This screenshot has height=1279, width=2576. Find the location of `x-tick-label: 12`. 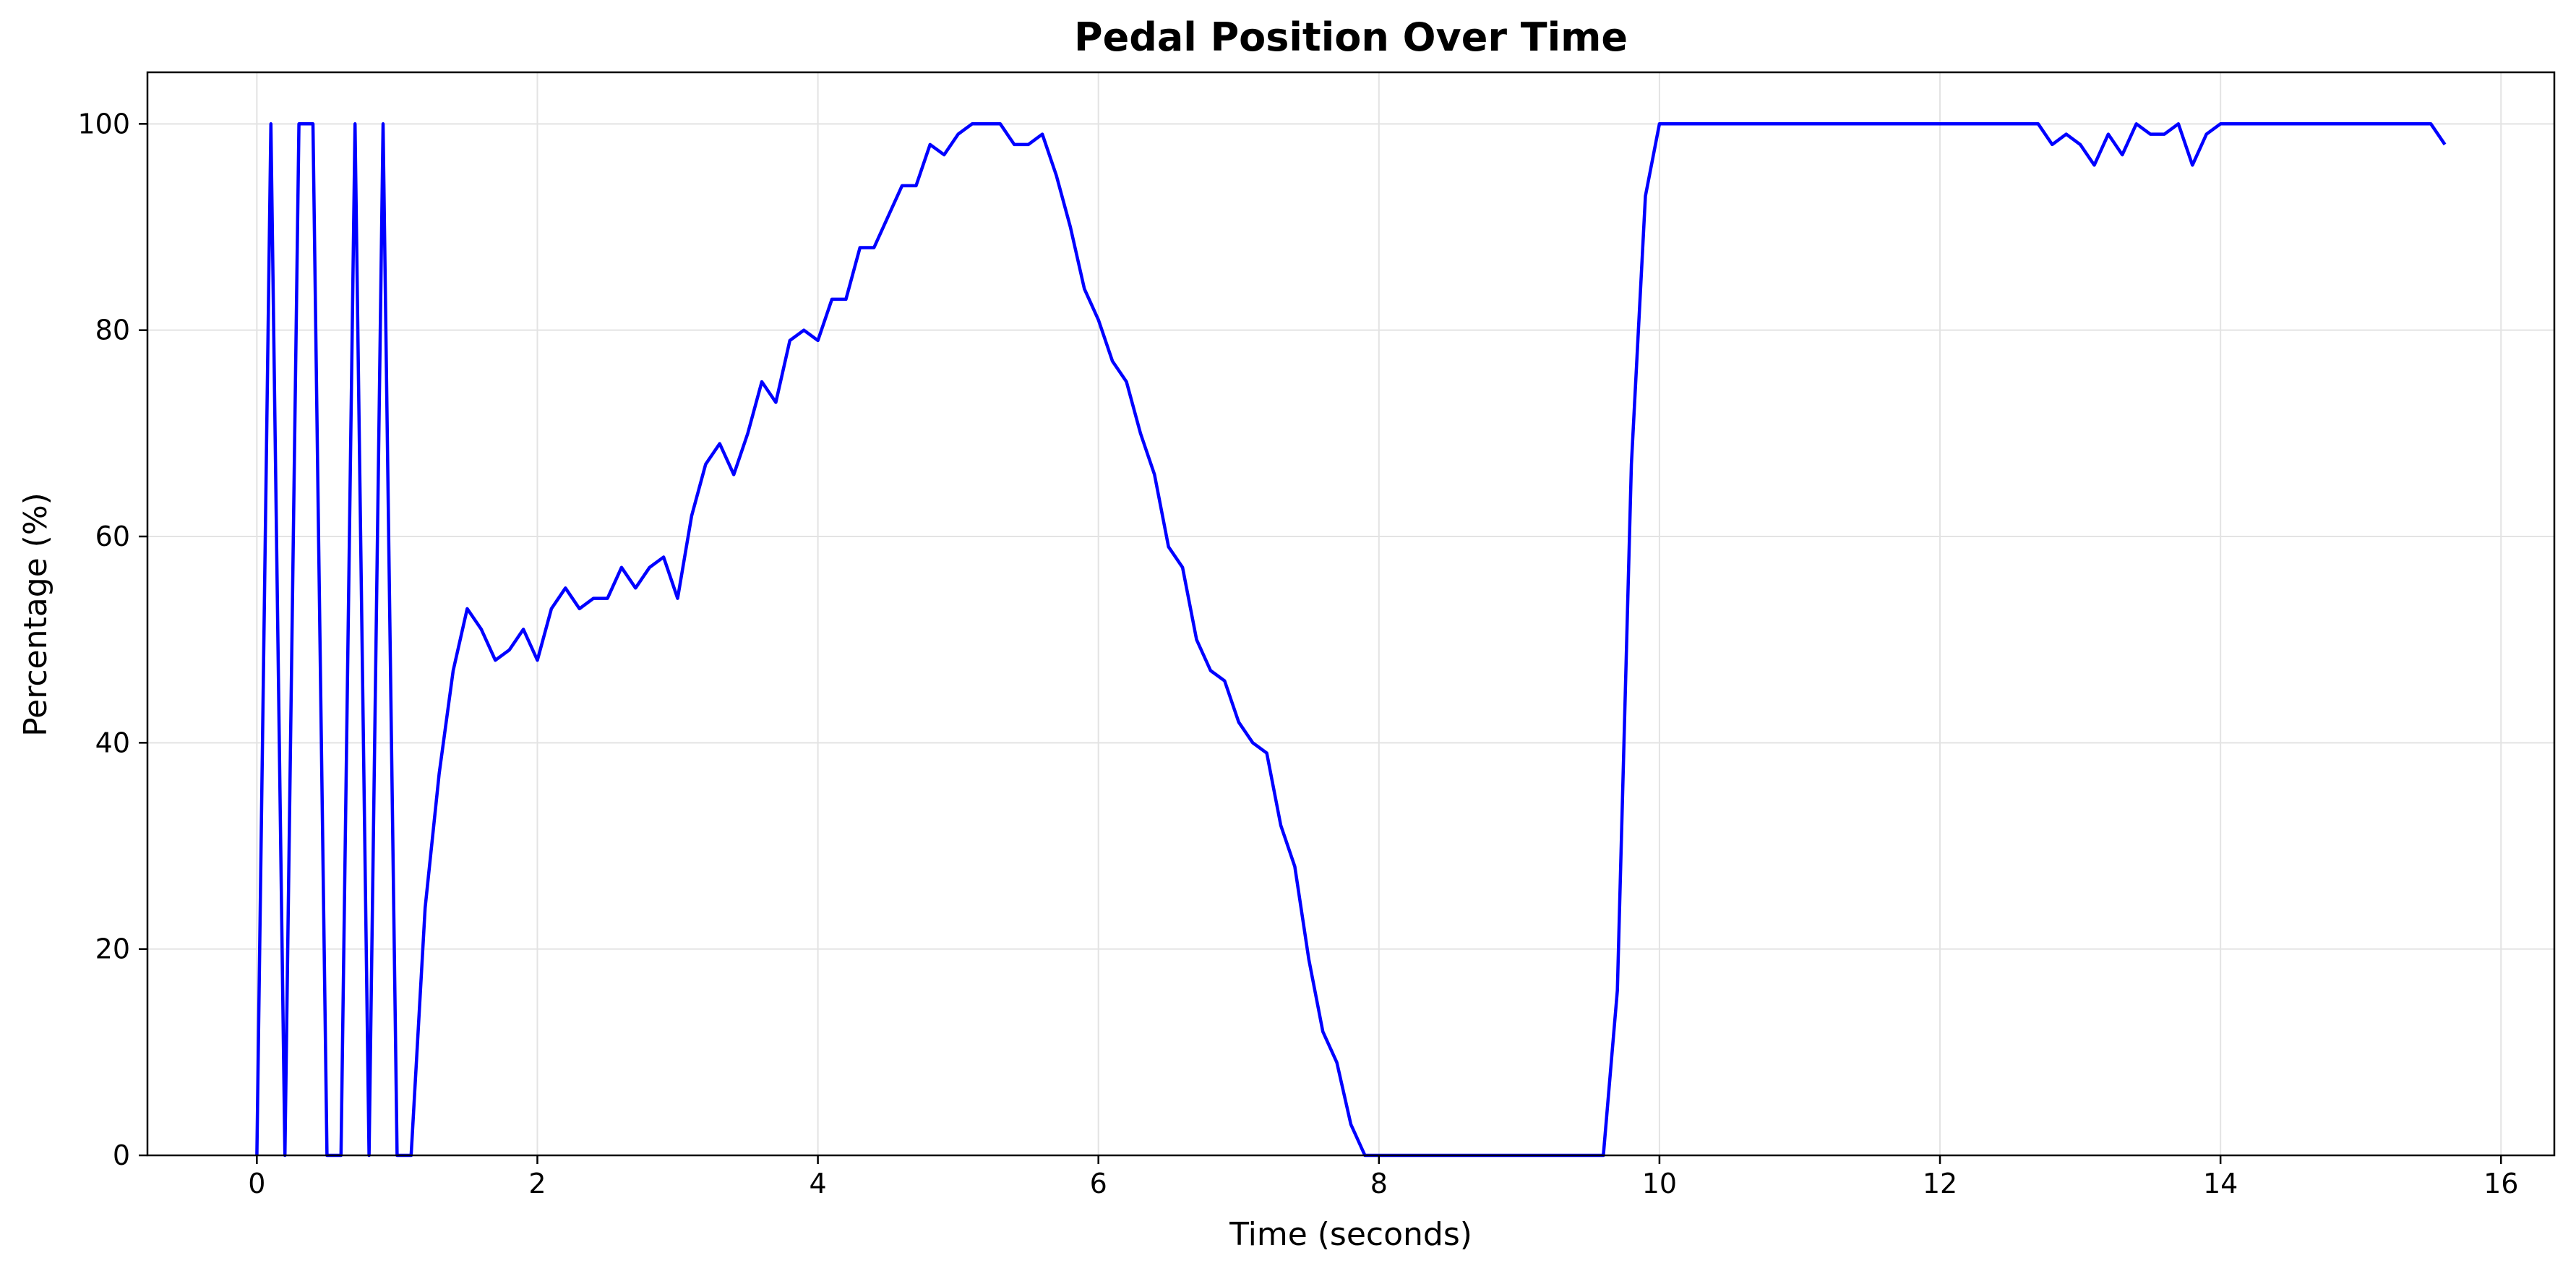

x-tick-label: 12 is located at coordinates (1940, 1183).